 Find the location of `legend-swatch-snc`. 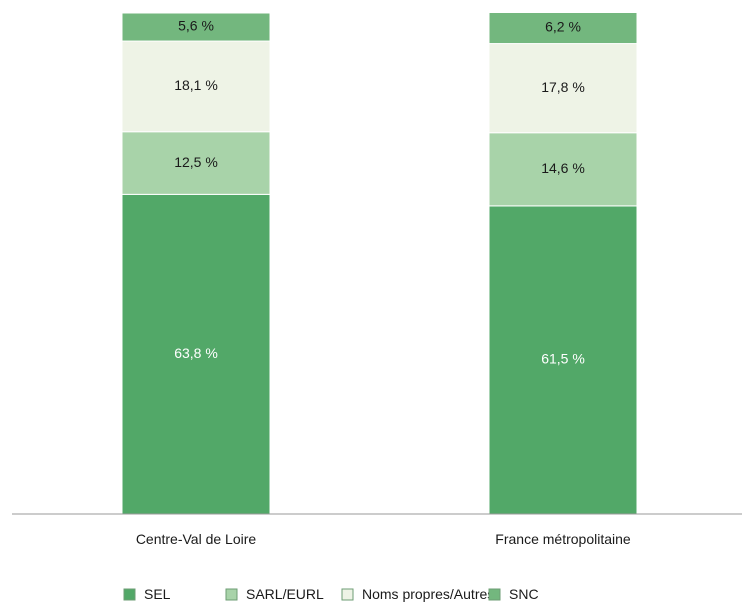

legend-swatch-snc is located at coordinates (494, 594).